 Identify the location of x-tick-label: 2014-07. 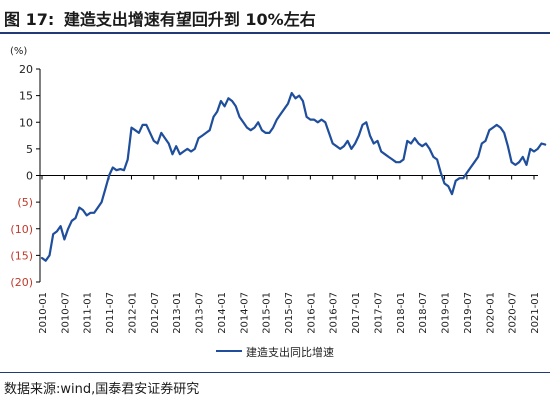
(244, 313).